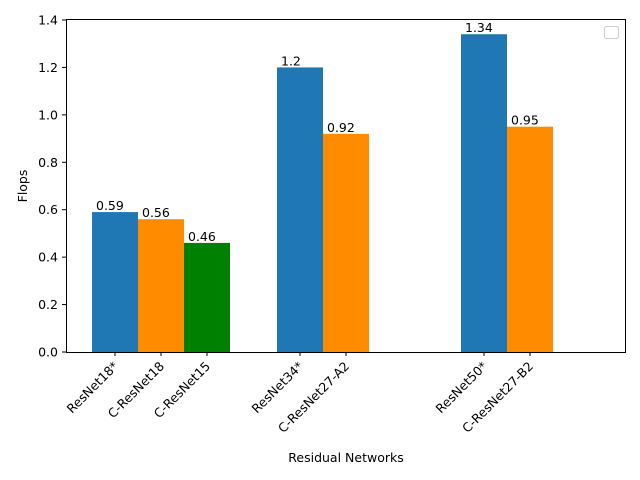 The height and width of the screenshot is (480, 640). Describe the element at coordinates (48, 114) in the screenshot. I see `y-tick-label: 1.0` at that location.